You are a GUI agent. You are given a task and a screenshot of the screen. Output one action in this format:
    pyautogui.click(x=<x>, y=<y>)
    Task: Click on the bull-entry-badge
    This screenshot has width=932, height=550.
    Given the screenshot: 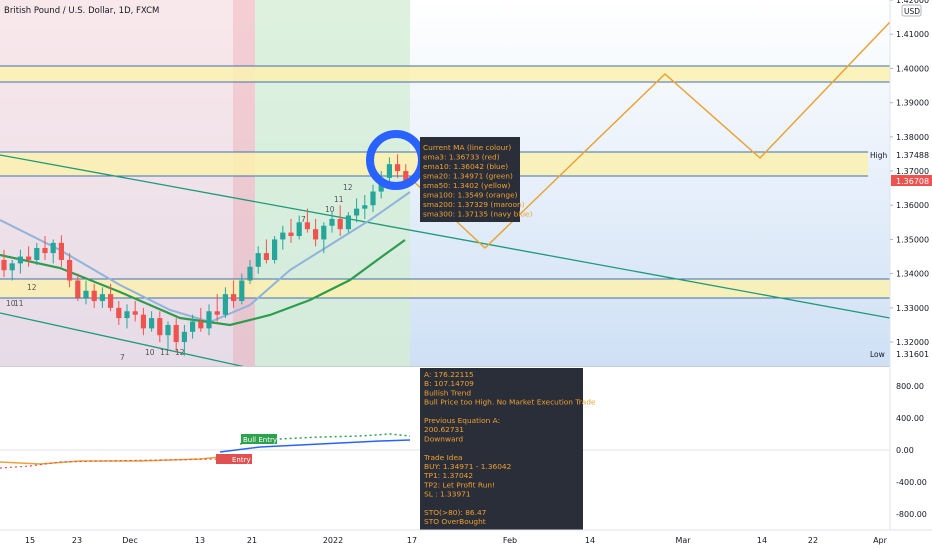 What is the action you would take?
    pyautogui.click(x=259, y=439)
    